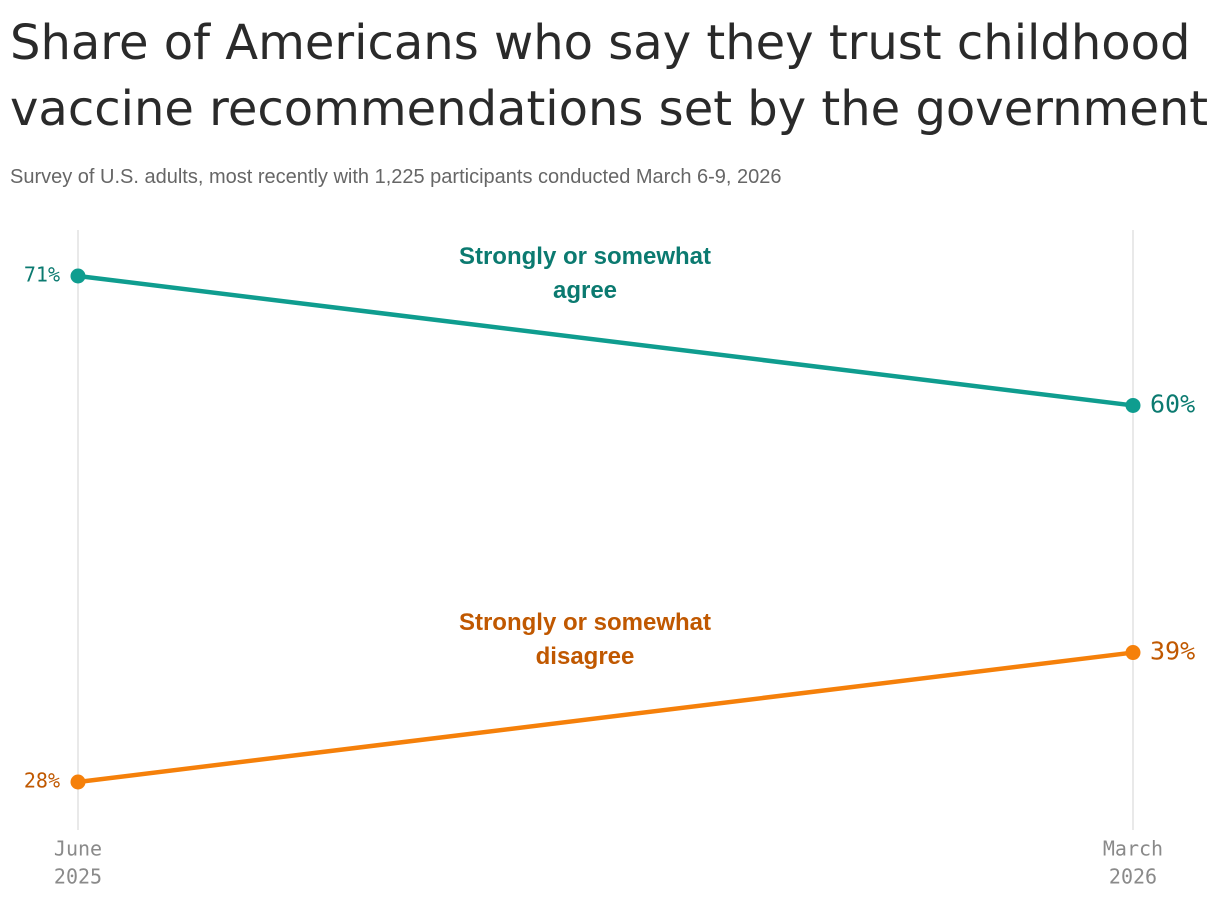  What do you see at coordinates (1133, 849) in the screenshot?
I see `x-tick-label: March` at bounding box center [1133, 849].